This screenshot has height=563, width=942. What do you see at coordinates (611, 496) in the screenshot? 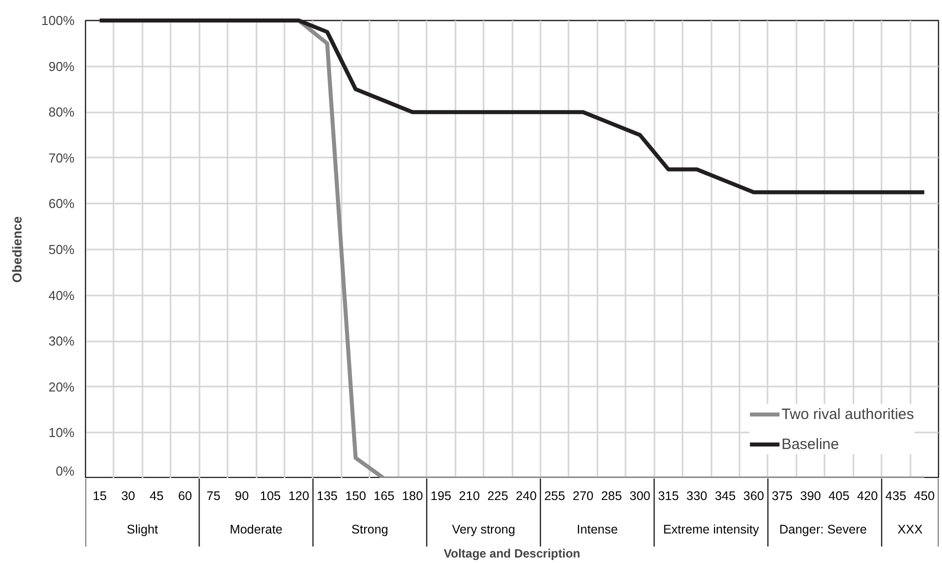
I see `x-tick-label: 285` at bounding box center [611, 496].